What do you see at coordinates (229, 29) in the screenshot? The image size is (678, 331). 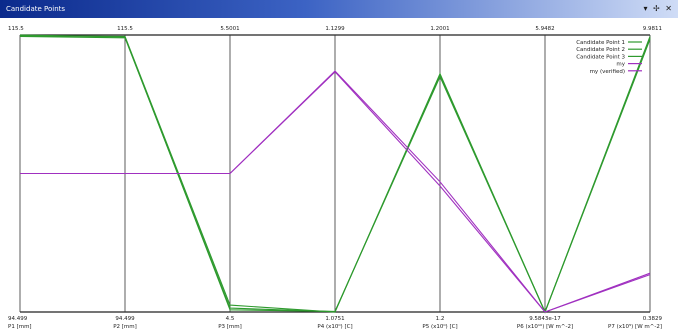 I see `axis-top-label-p3: 5.5001` at bounding box center [229, 29].